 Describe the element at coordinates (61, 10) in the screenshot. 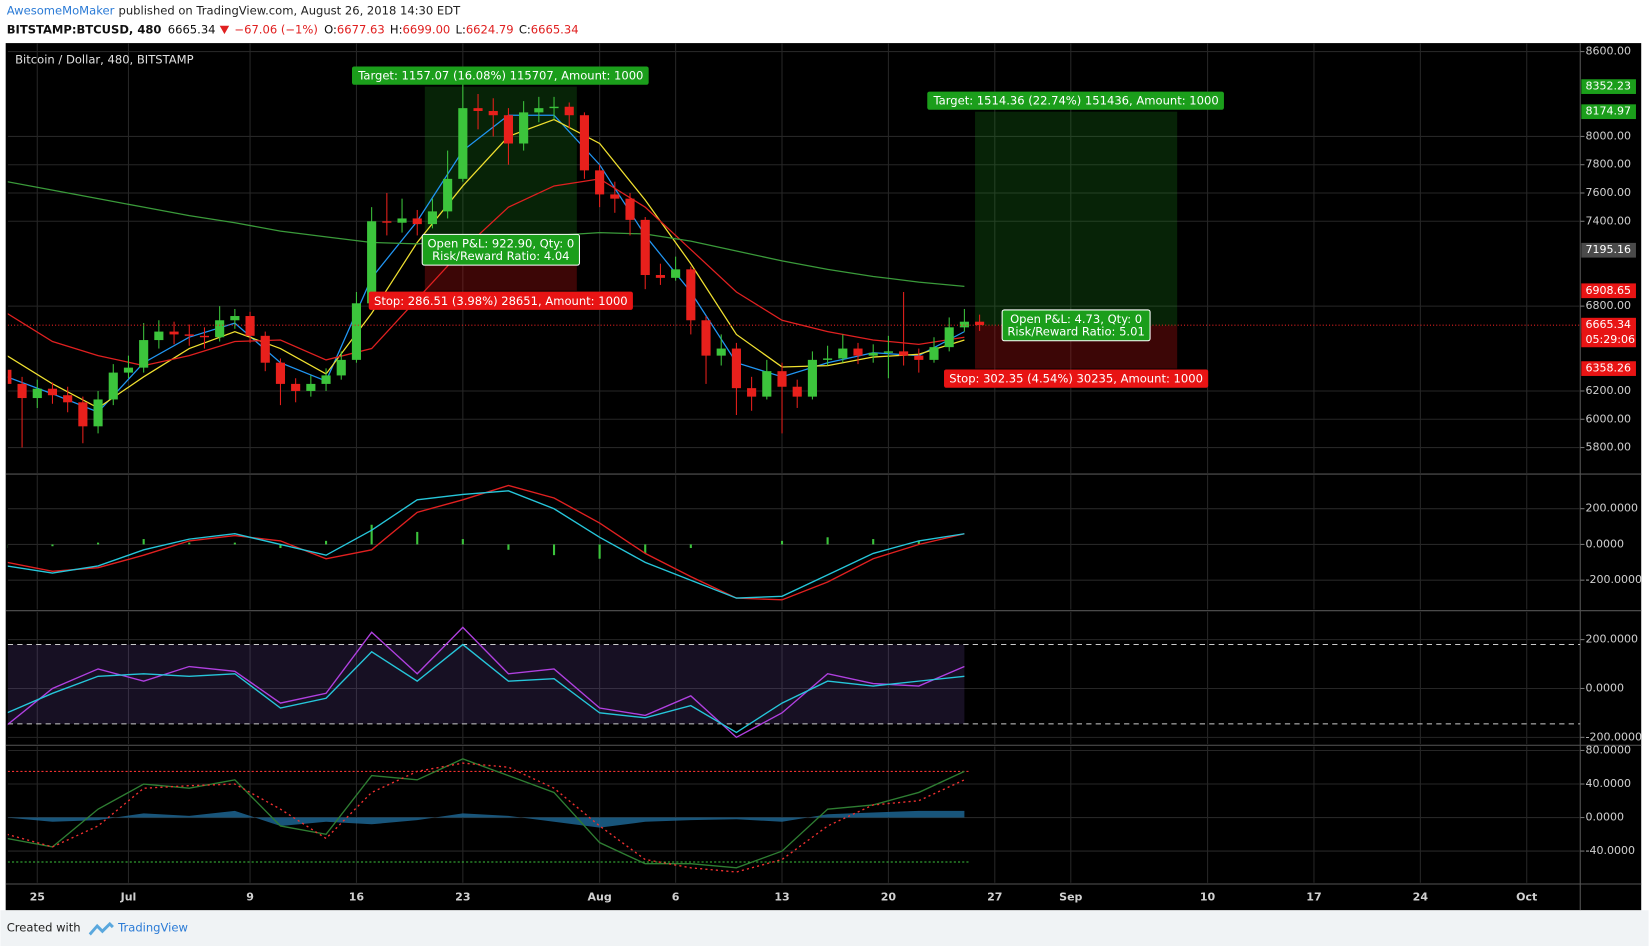

I see `author: AwesomeMoMaker` at that location.